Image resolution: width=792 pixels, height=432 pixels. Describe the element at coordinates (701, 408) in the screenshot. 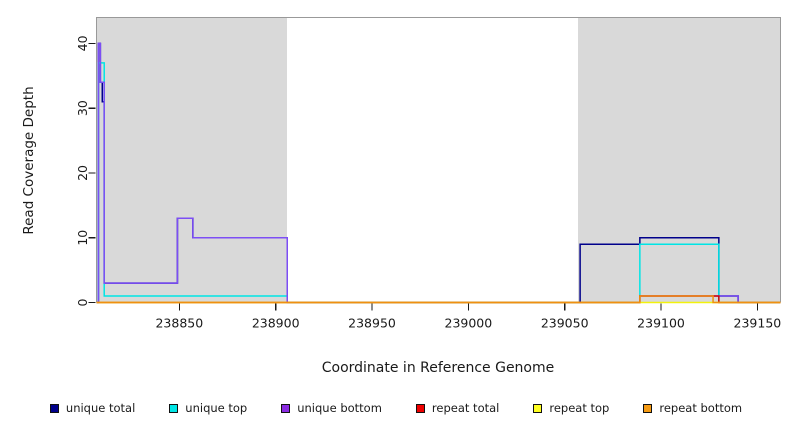

I see `legend-label: repeat bottom` at that location.